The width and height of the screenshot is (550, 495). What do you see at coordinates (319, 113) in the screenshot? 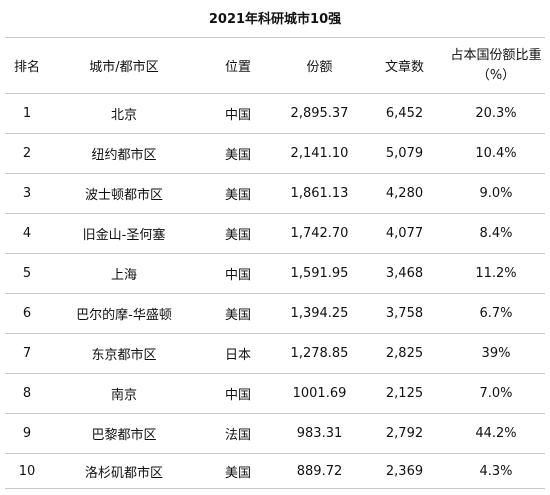
I see `cell-share: 2,895.37` at bounding box center [319, 113].